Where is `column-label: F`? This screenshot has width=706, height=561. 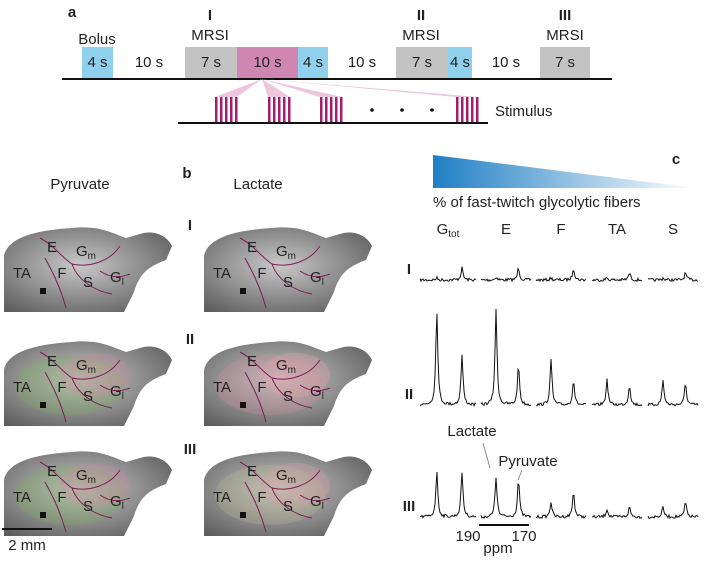 column-label: F is located at coordinates (560, 229).